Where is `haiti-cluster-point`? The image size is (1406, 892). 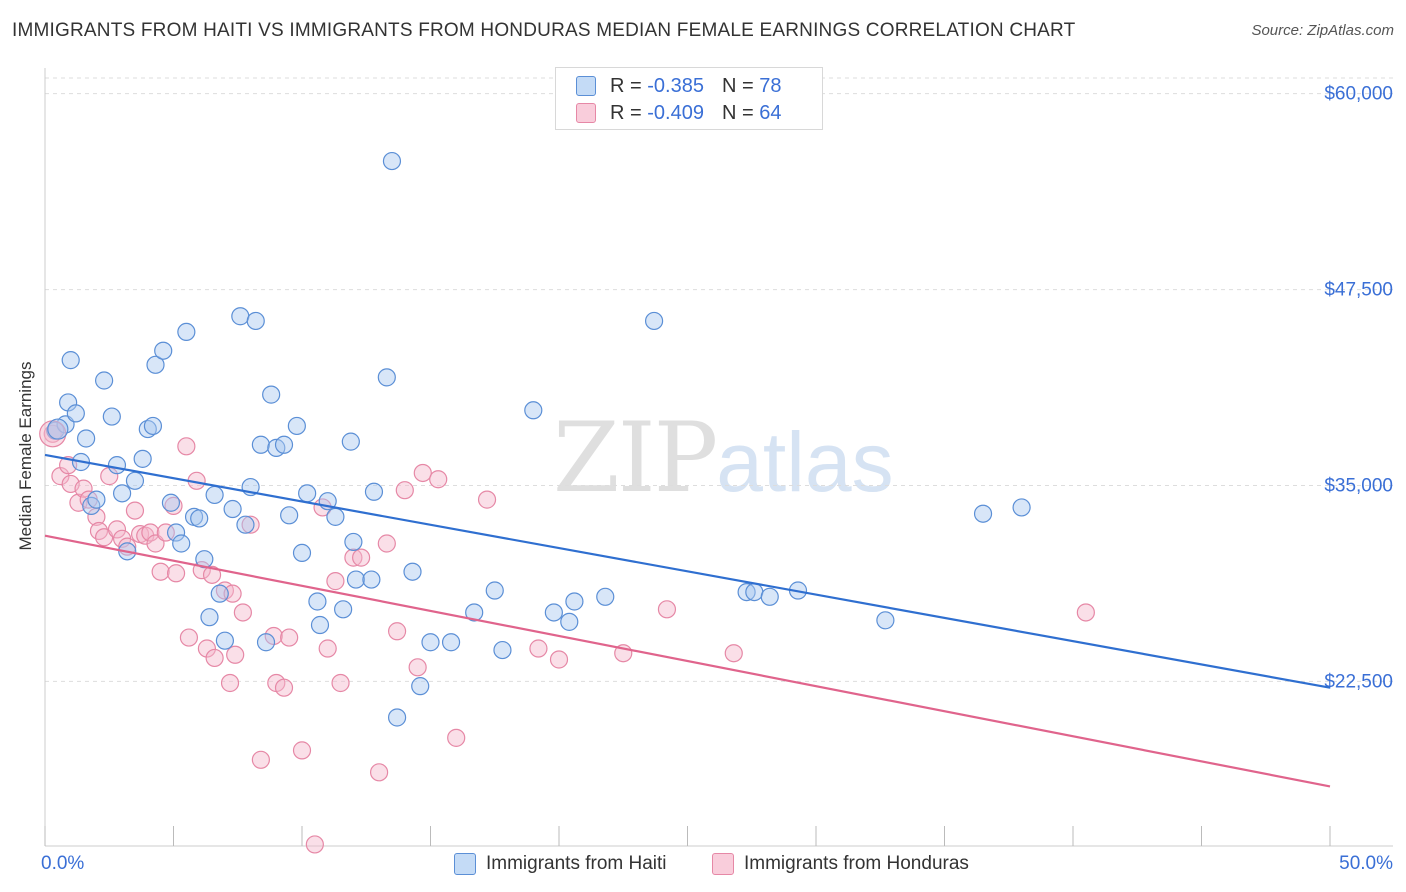
haiti-cluster-point is located at coordinates (58, 429).